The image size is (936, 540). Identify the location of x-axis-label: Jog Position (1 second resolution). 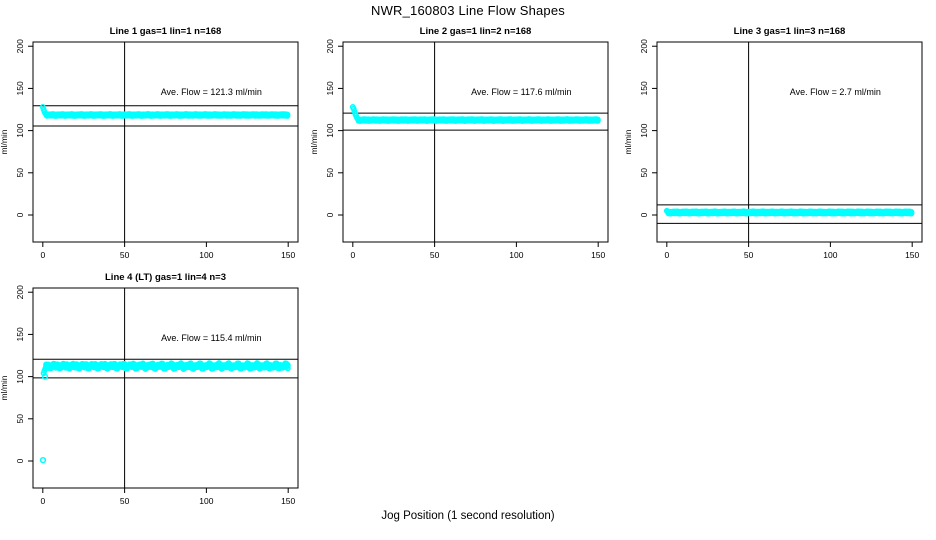
(468, 516).